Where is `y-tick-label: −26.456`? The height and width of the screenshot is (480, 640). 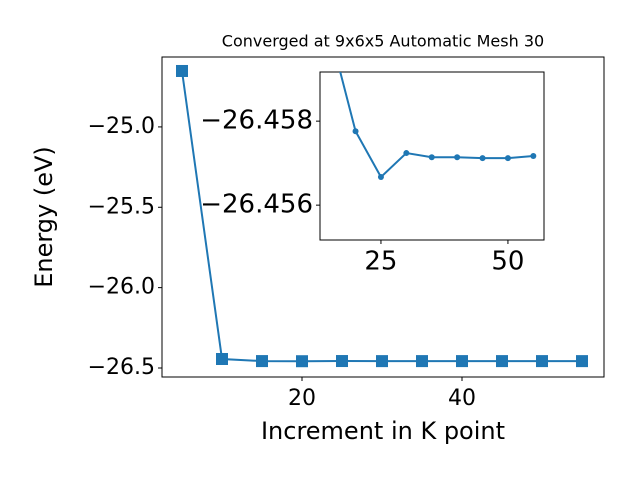
y-tick-label: −26.456 is located at coordinates (256, 205).